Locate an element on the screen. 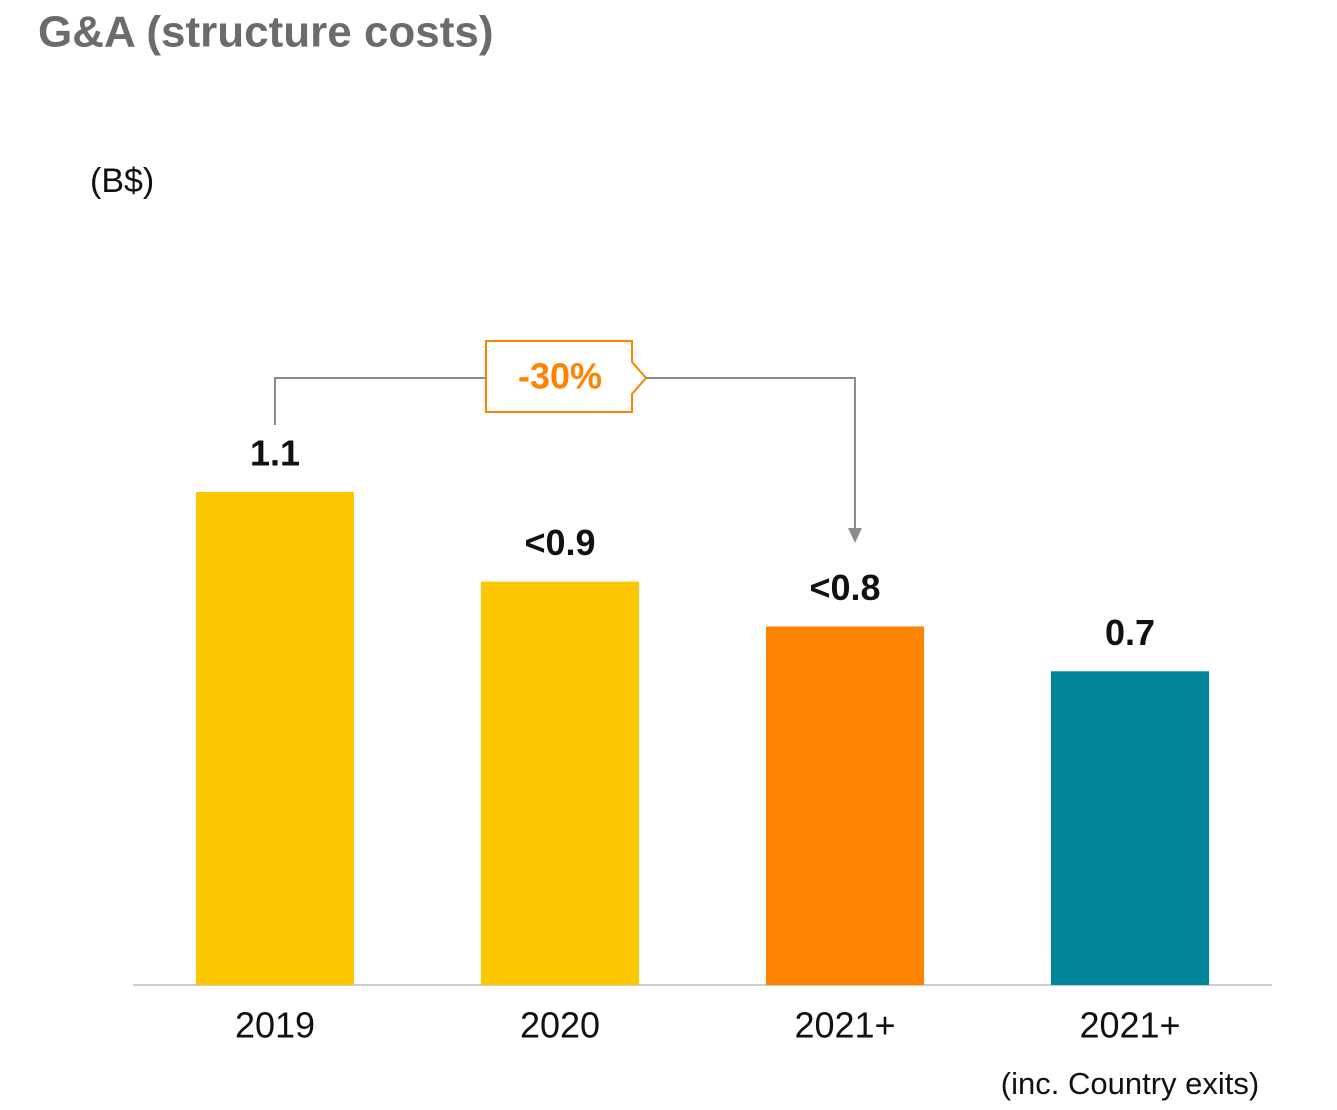 This screenshot has width=1337, height=1110. value-label: <0.9 is located at coordinates (559, 542).